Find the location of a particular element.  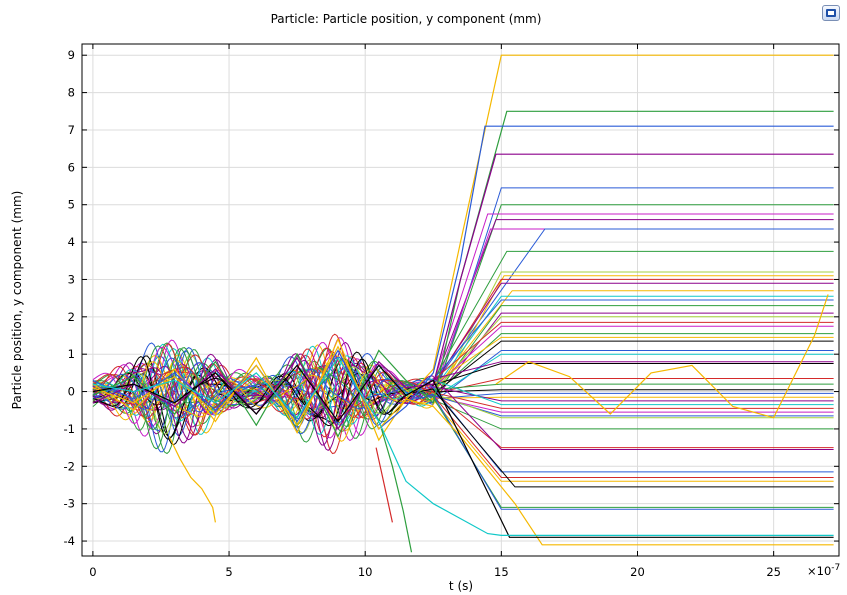

y-tick-label: 7 is located at coordinates (71, 130).